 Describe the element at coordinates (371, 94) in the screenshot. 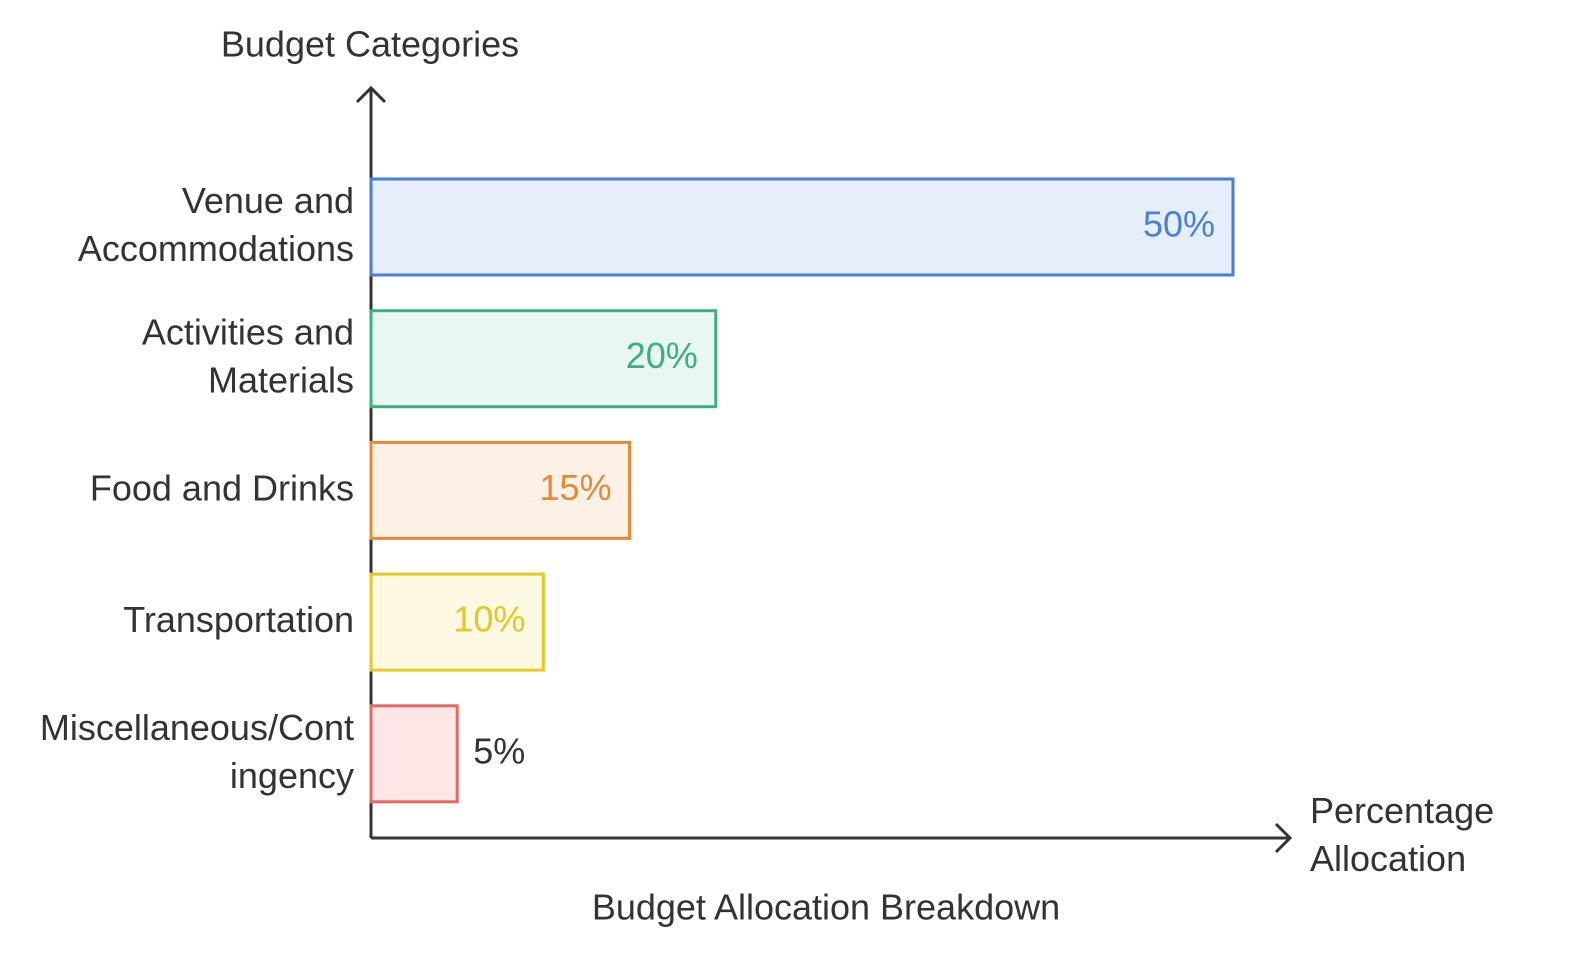

I see `y-axis-arrow` at that location.